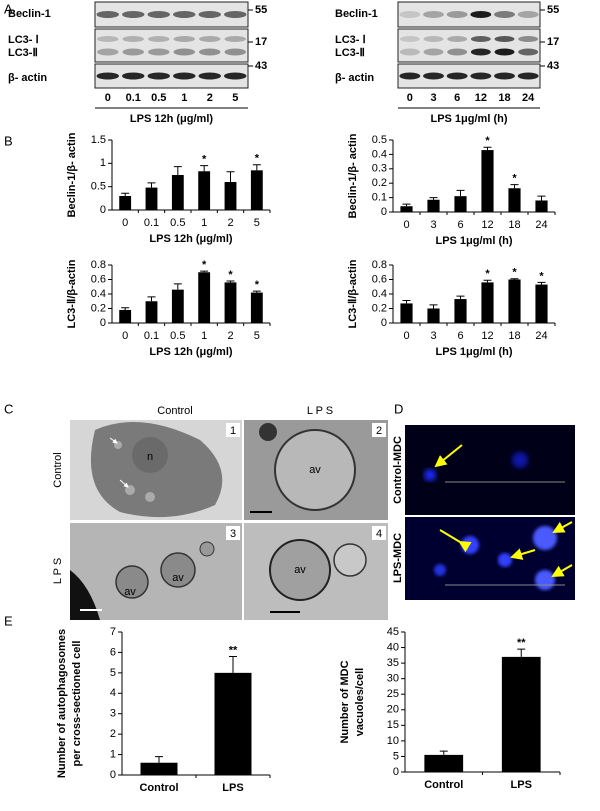  Describe the element at coordinates (77, 704) in the screenshot. I see `y-axis-label: per cross-sectioned cell` at that location.